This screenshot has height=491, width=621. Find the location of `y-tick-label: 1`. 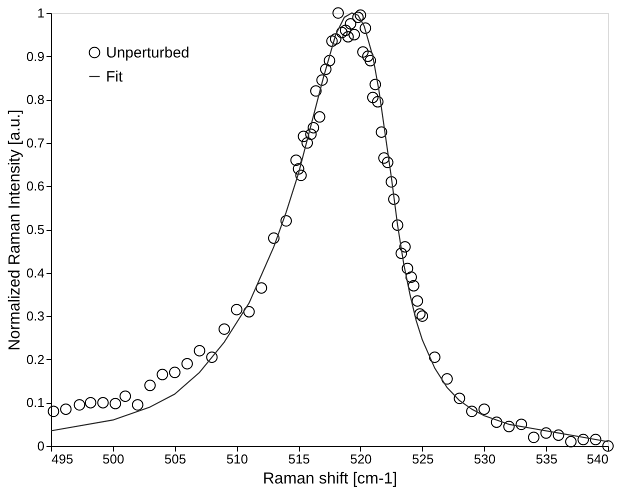

y-tick-label: 1 is located at coordinates (40, 13).